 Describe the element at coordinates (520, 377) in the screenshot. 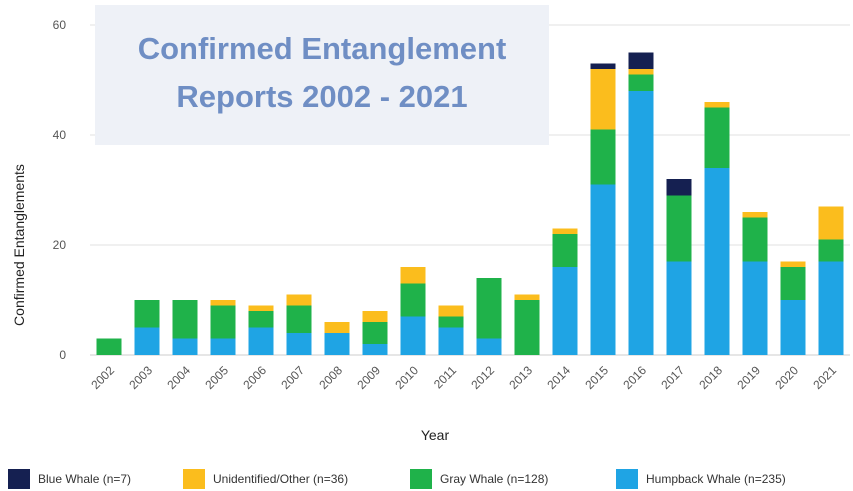

I see `x-tick-label-2013: 2013` at that location.